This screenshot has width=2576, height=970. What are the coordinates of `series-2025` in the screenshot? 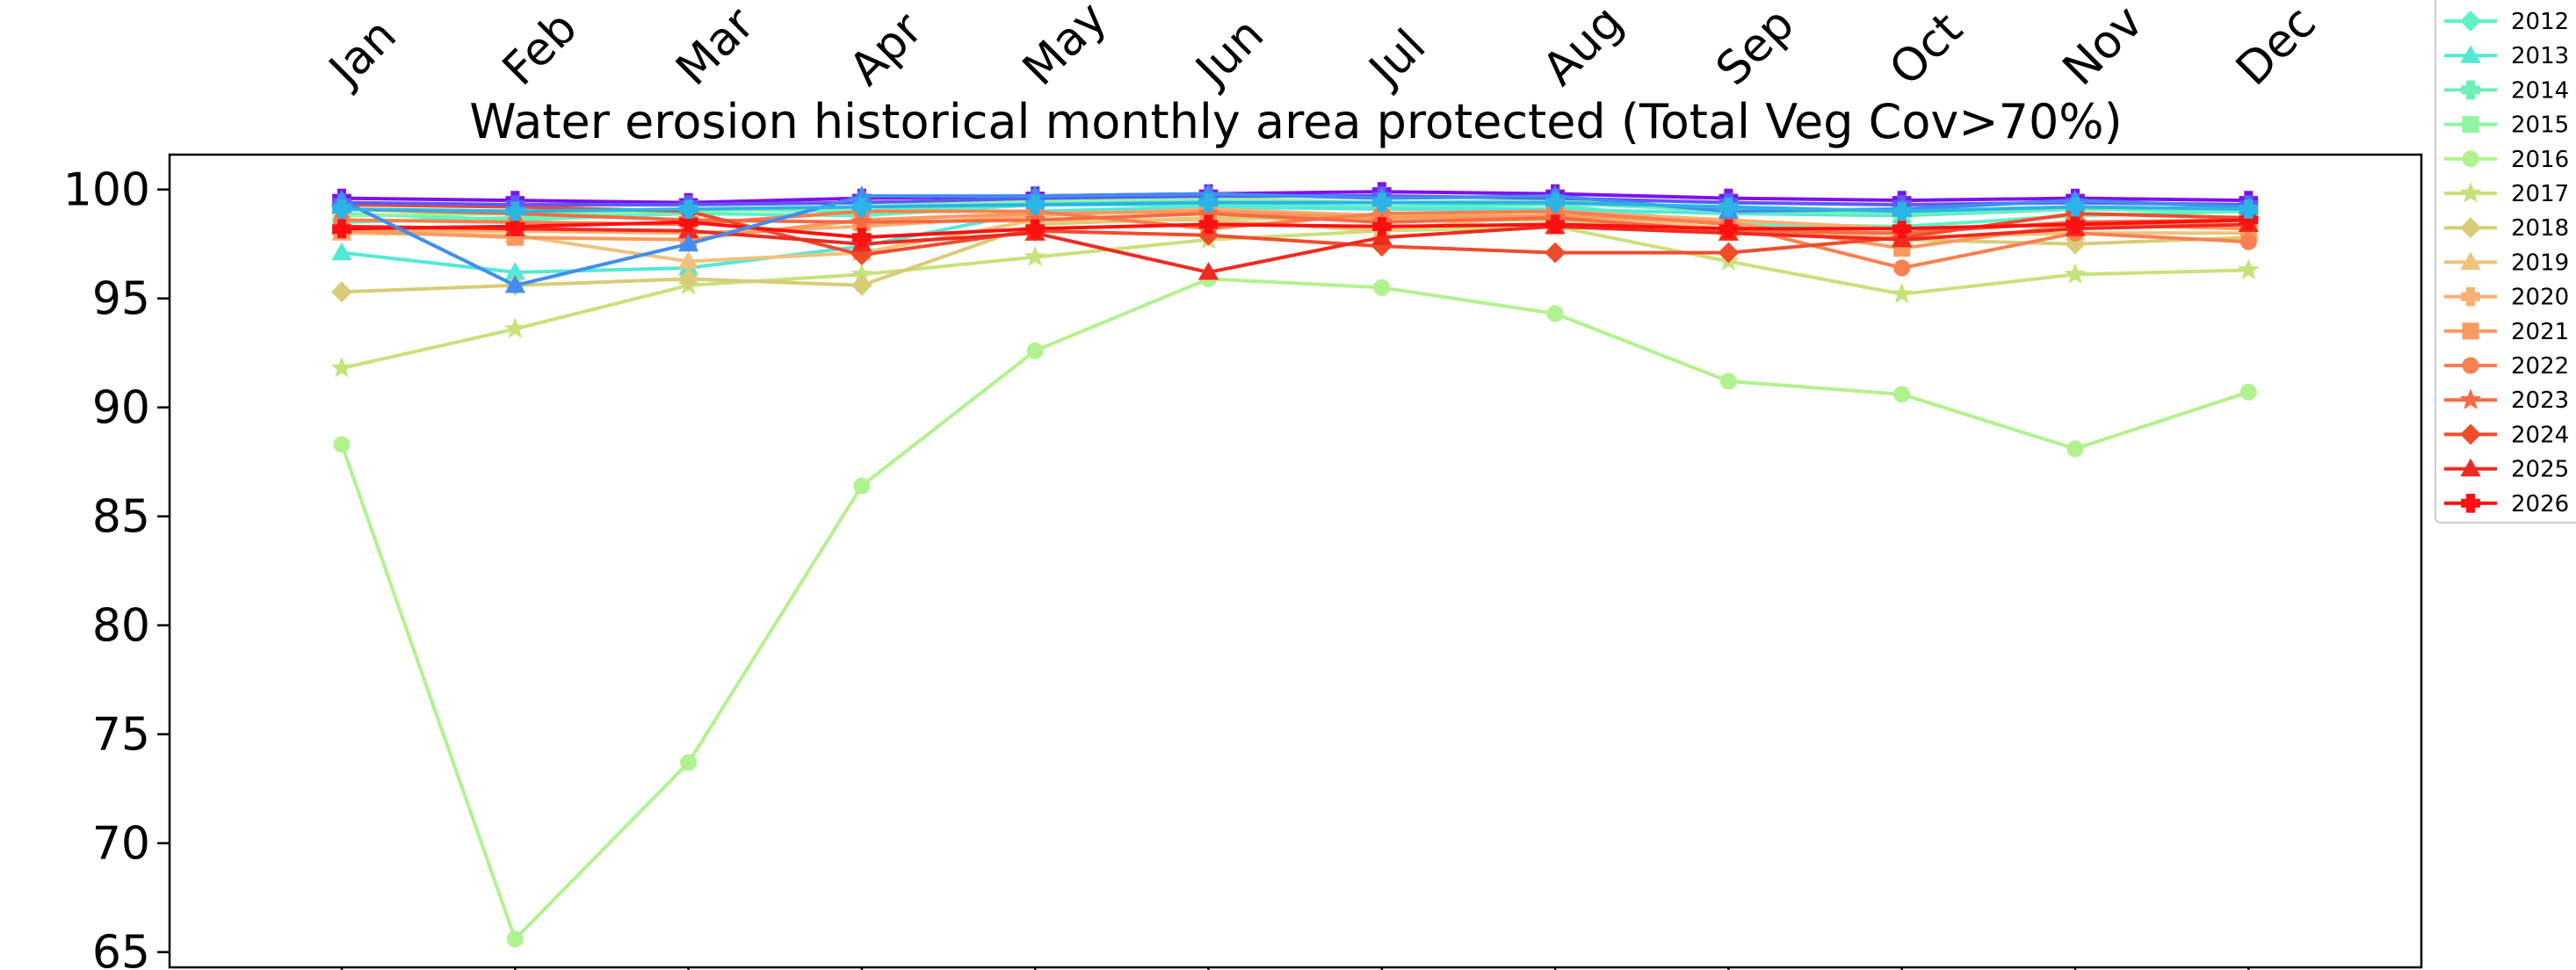 It's located at (1295, 247).